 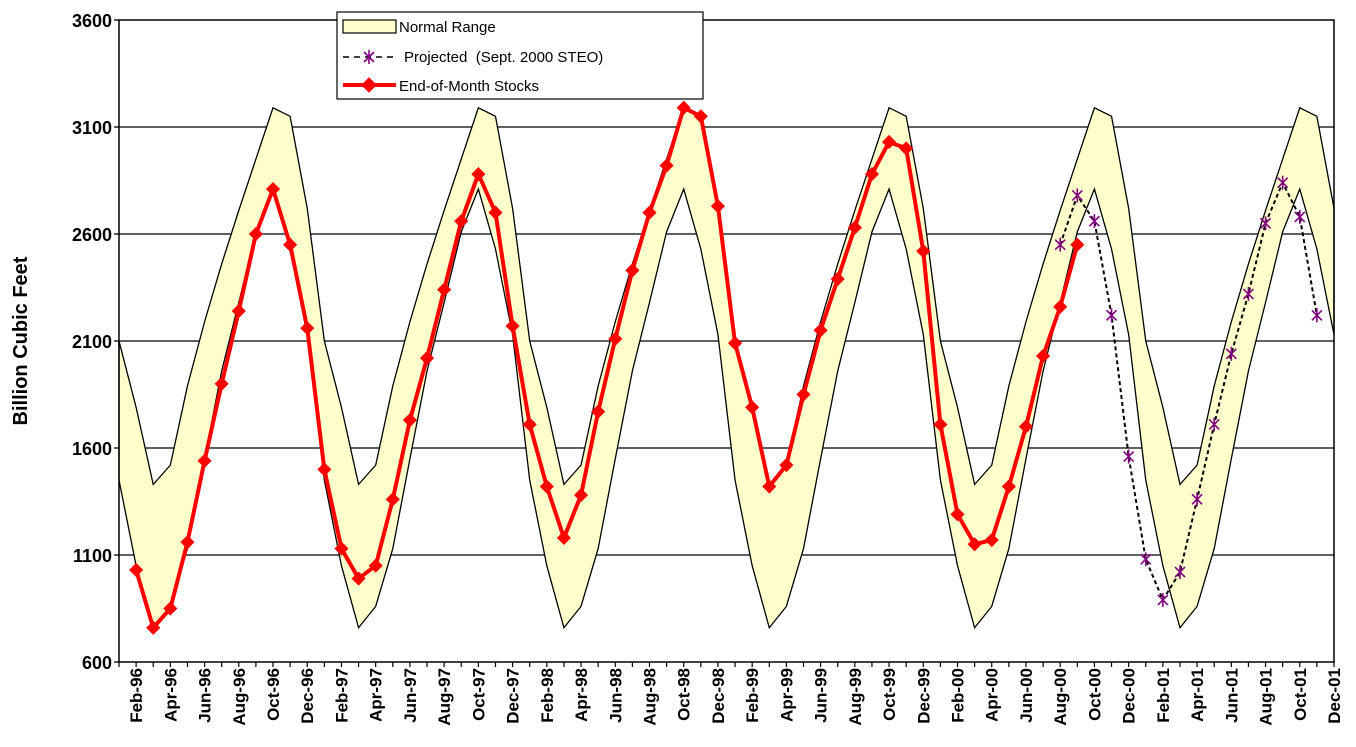 What do you see at coordinates (273, 694) in the screenshot?
I see `x-tick-label: Oct-96` at bounding box center [273, 694].